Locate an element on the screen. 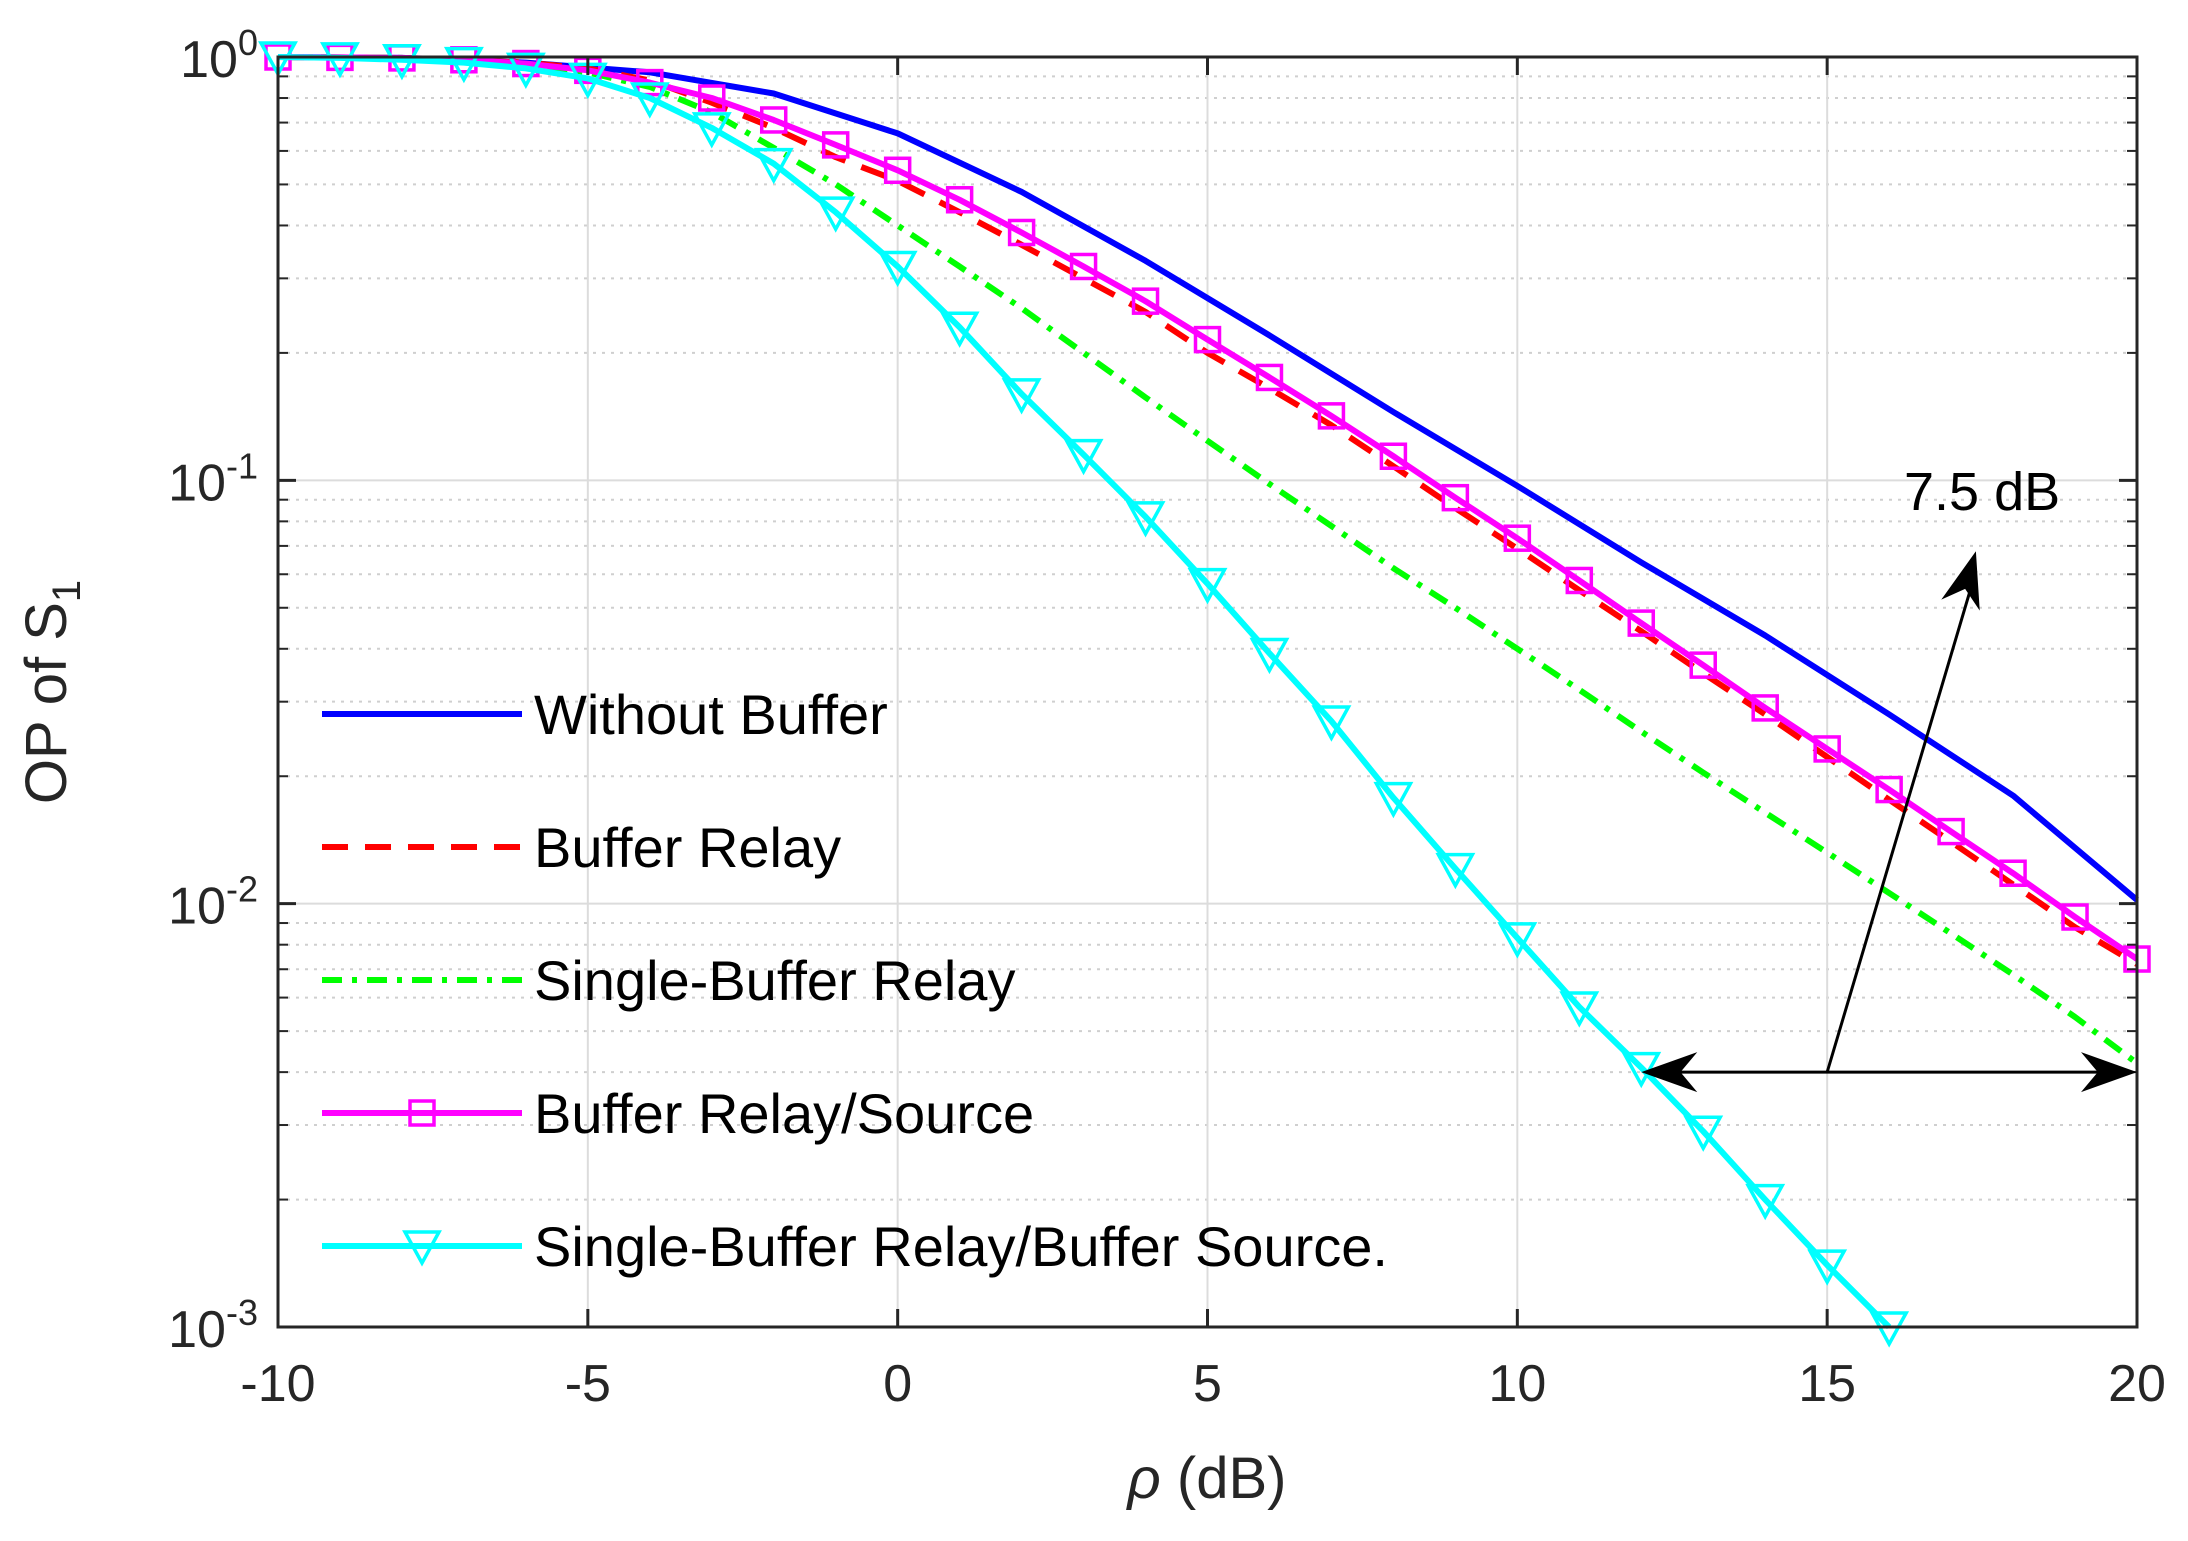 Image resolution: width=2188 pixels, height=1541 pixels. legend-label-single-buffer-relay: Single-Buffer Relay is located at coordinates (774, 980).